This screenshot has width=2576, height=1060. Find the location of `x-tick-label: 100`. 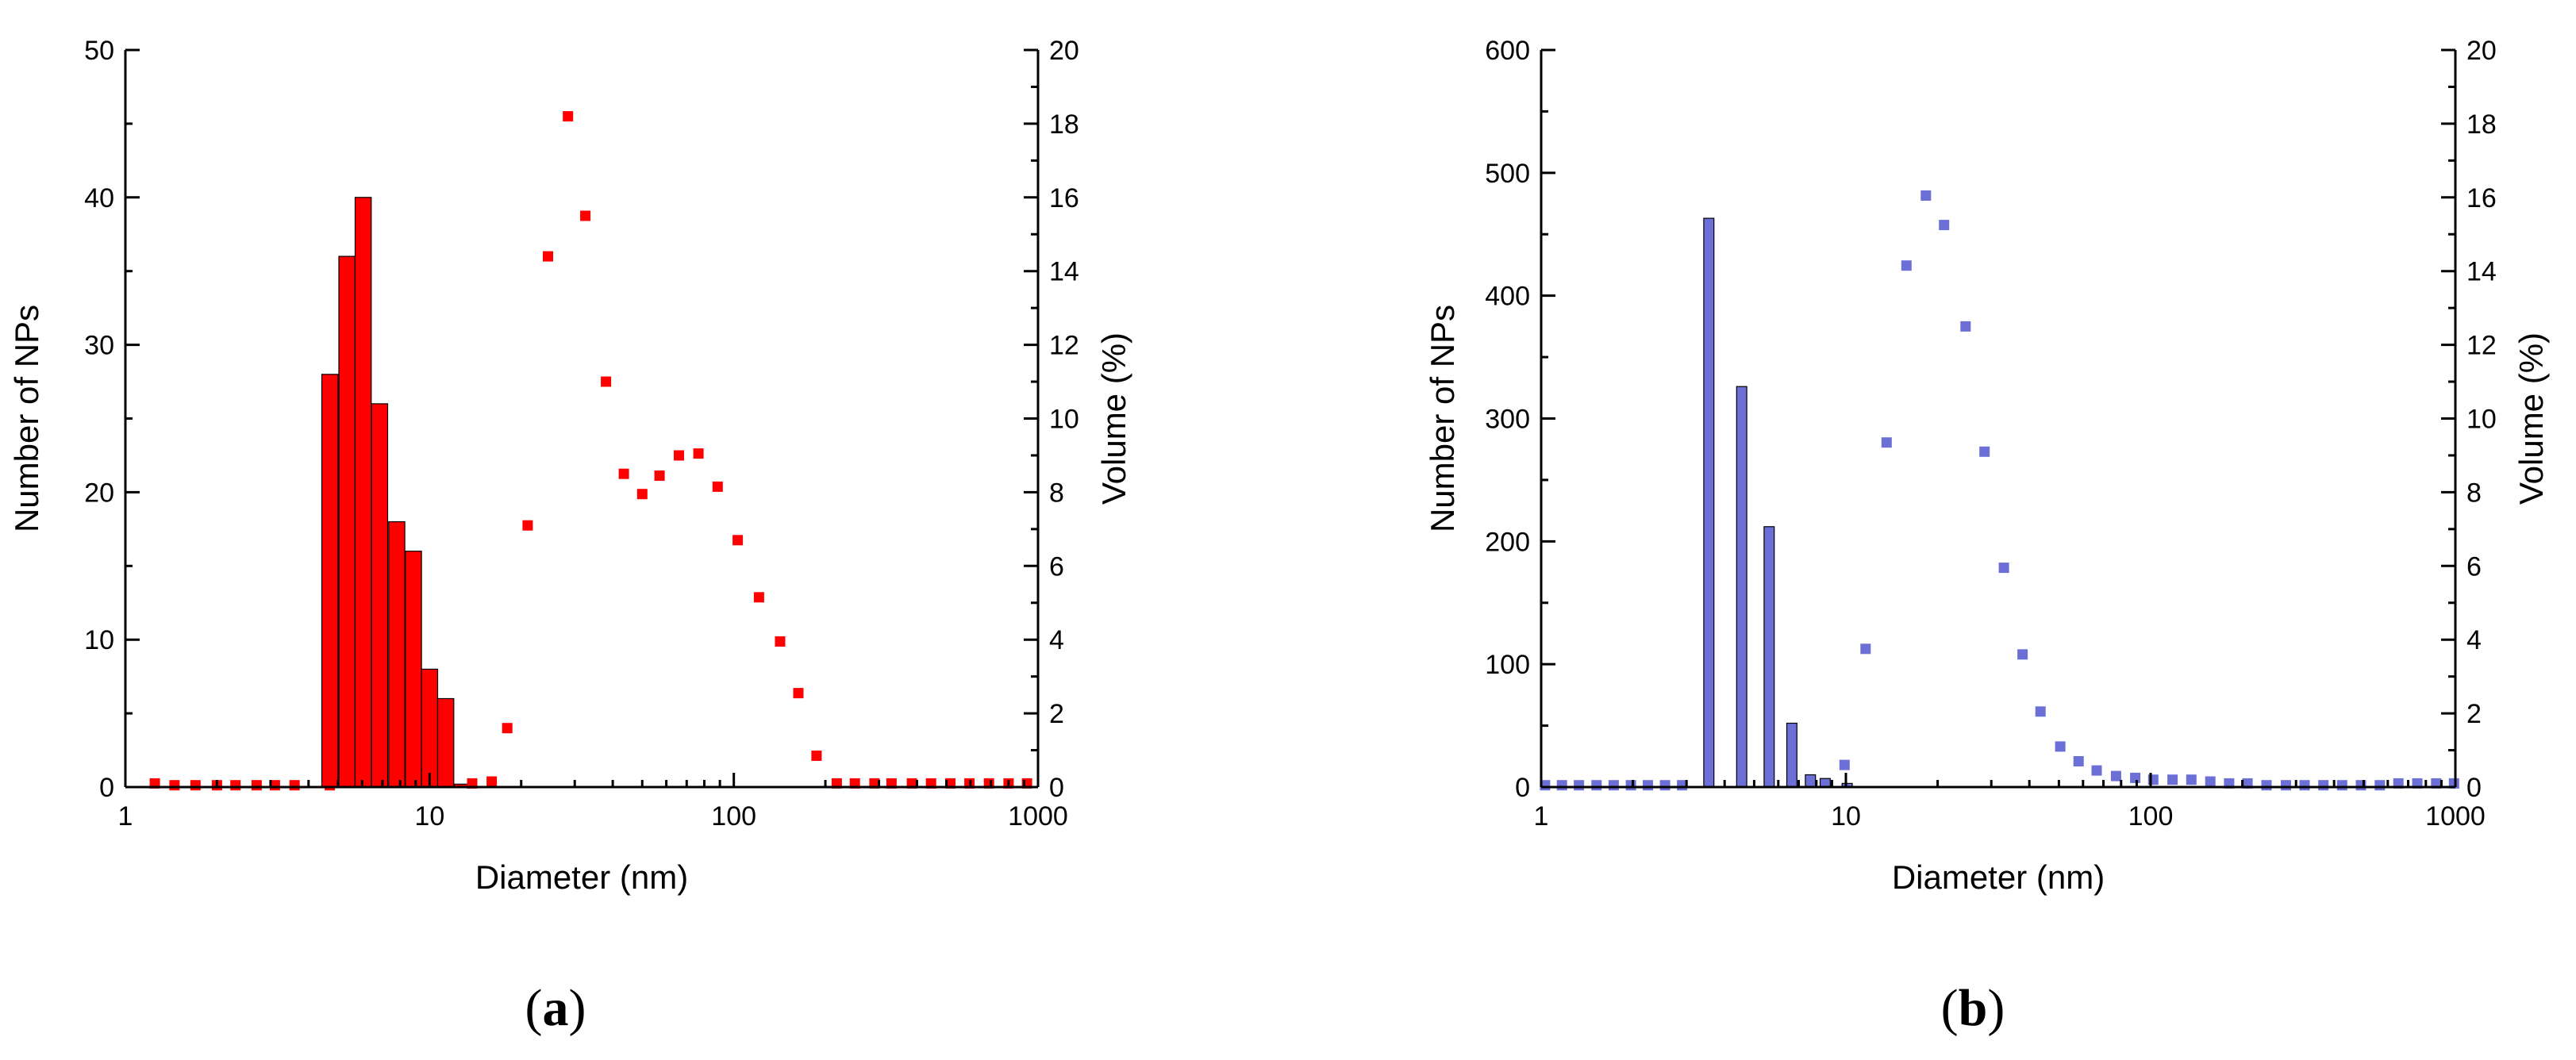

x-tick-label: 100 is located at coordinates (2151, 816).